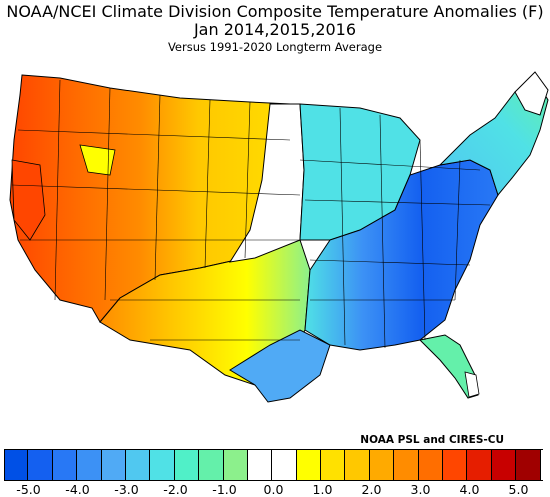 The width and height of the screenshot is (550, 497). What do you see at coordinates (224, 489) in the screenshot?
I see `legend-tick-label: -1.0` at bounding box center [224, 489].